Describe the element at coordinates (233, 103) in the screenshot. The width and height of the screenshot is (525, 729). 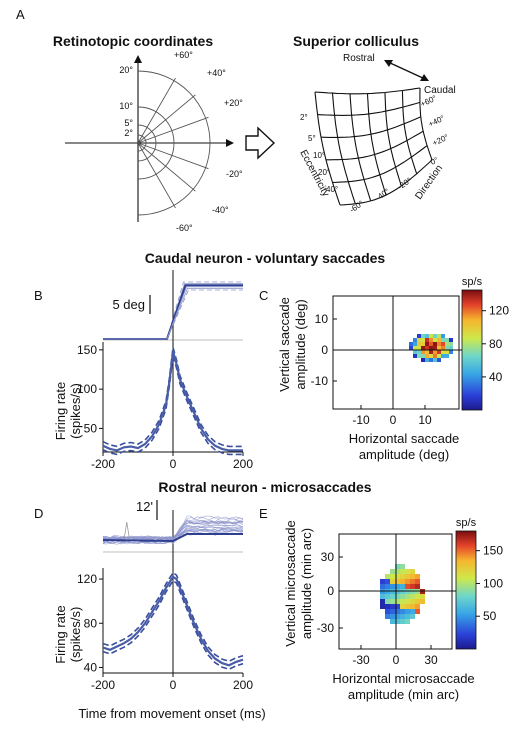
I see `direction-label: +20°` at that location.